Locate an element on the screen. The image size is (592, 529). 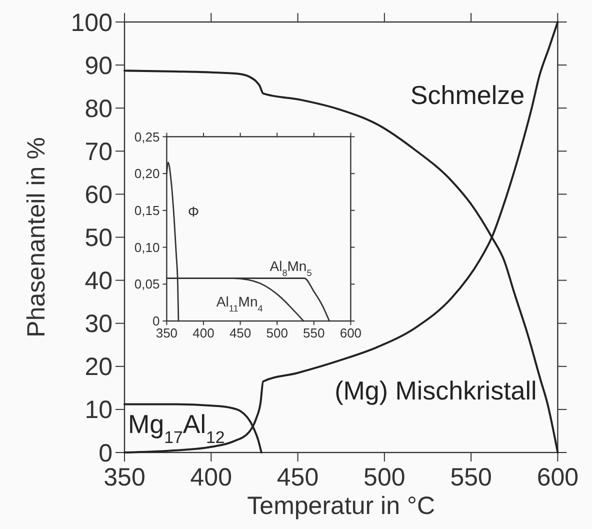
y-tick-label: 0,15 is located at coordinates (147, 210).